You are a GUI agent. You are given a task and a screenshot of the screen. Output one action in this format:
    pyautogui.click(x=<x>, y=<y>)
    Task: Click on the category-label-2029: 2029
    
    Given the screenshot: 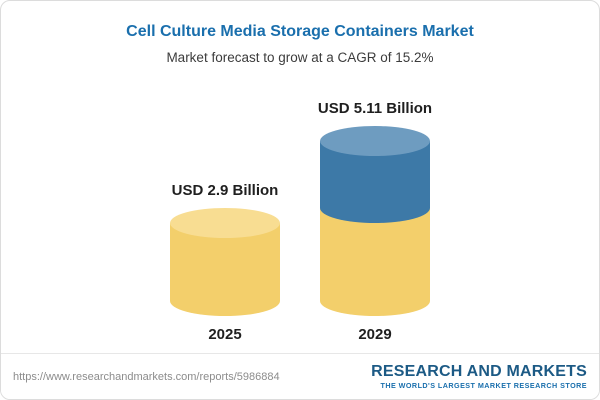 What is the action you would take?
    pyautogui.click(x=375, y=334)
    